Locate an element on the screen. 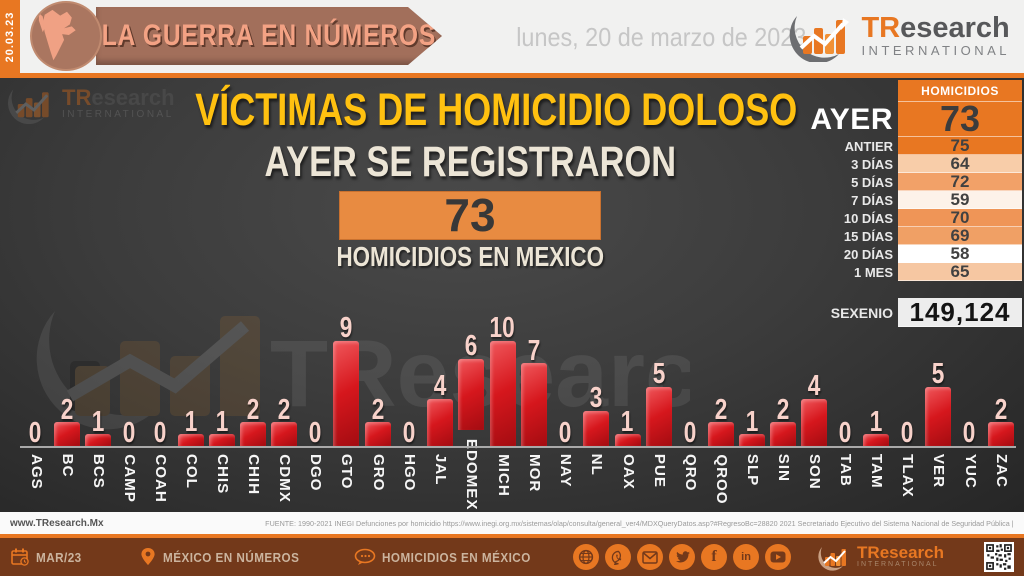 The width and height of the screenshot is (1024, 576). row-value: 75 is located at coordinates (960, 146).